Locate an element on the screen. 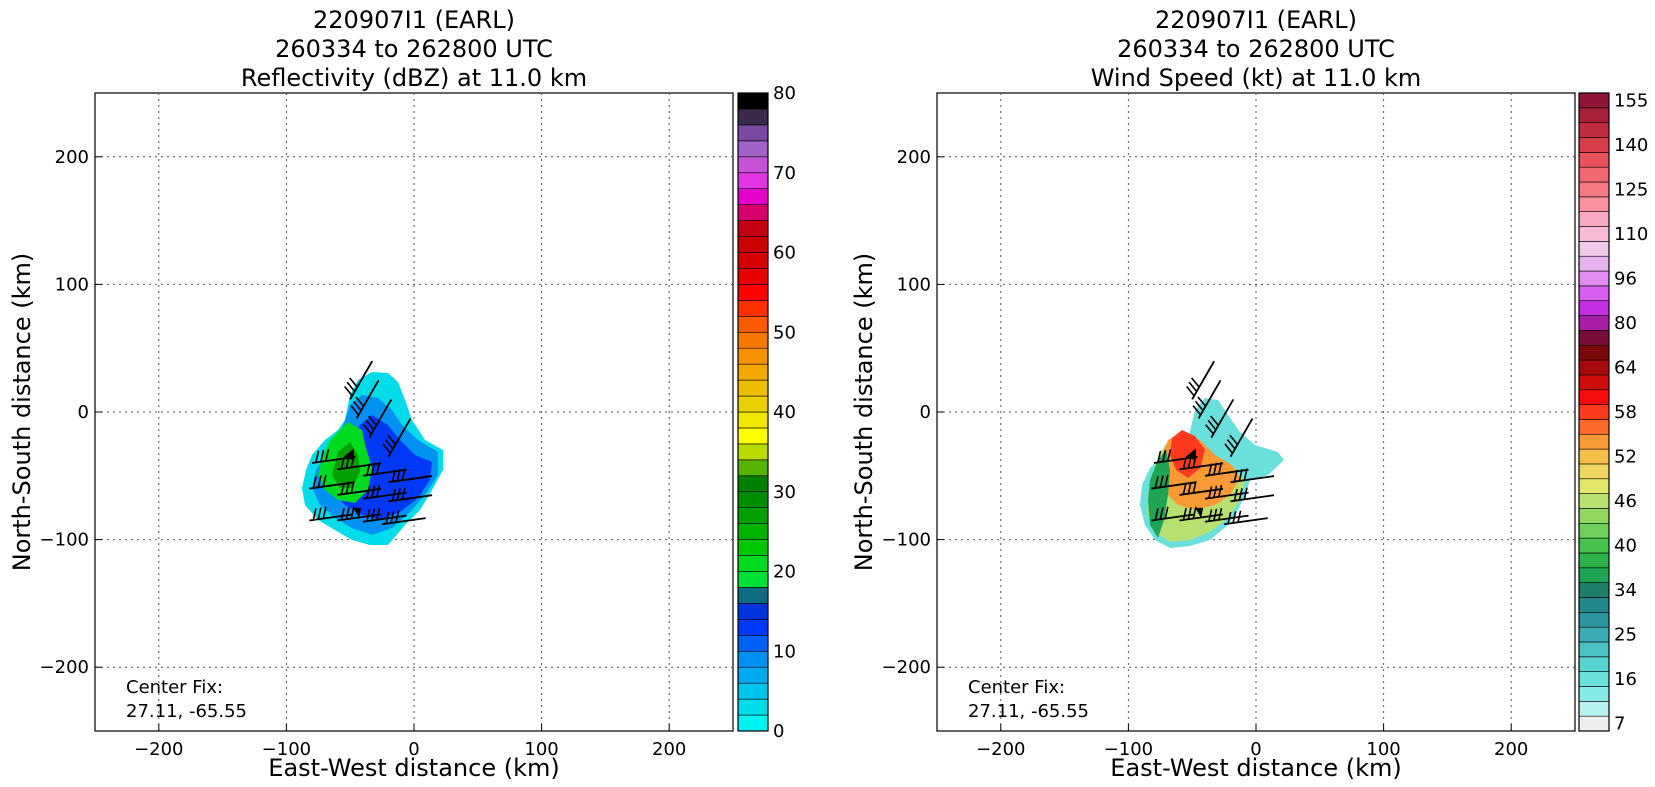 The width and height of the screenshot is (1655, 787). windspeed-field is located at coordinates (1212, 454).